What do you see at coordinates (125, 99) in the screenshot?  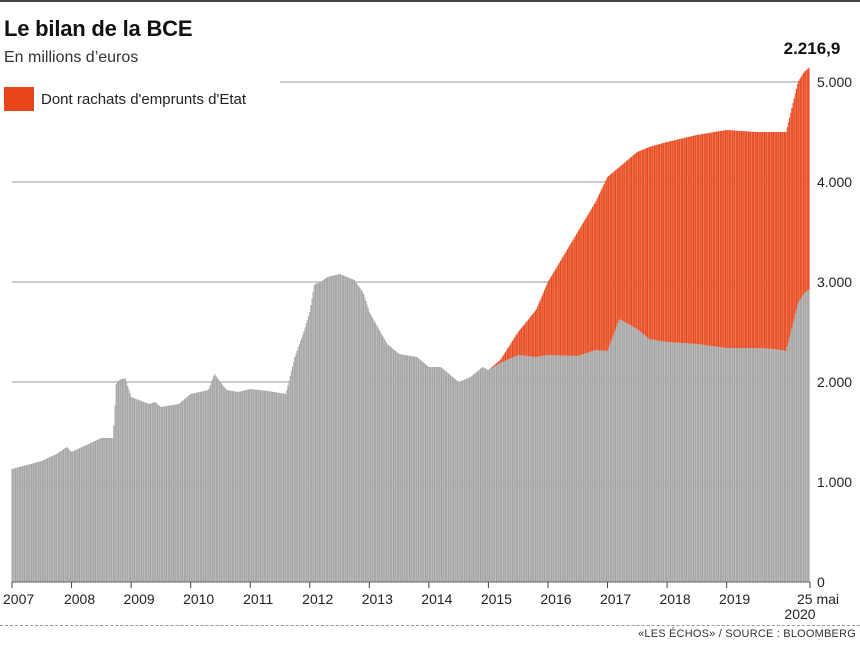 I see `legend: Dont rachats d'emprunts d'Etat` at bounding box center [125, 99].